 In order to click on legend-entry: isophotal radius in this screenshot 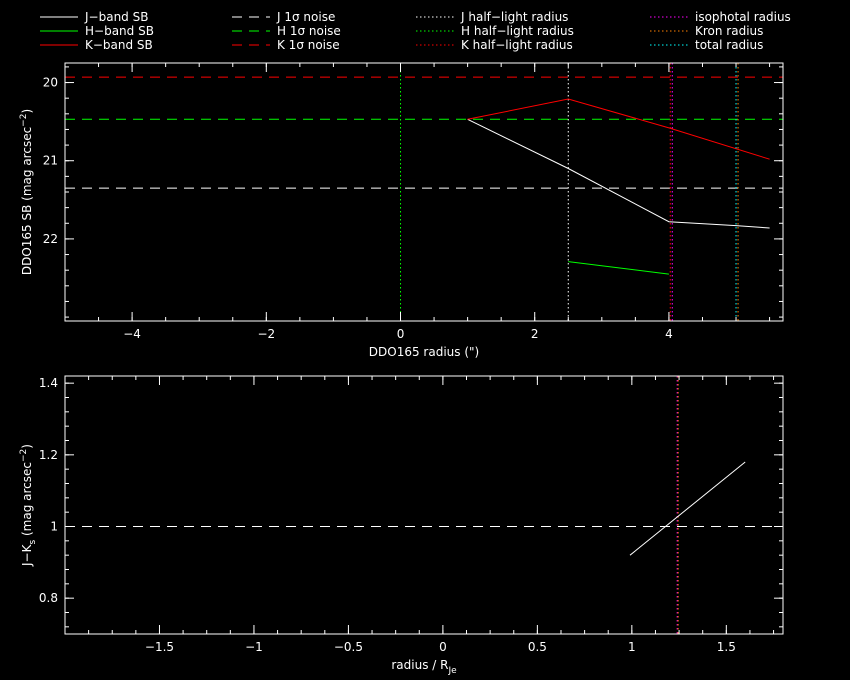, I will do `click(720, 17)`.